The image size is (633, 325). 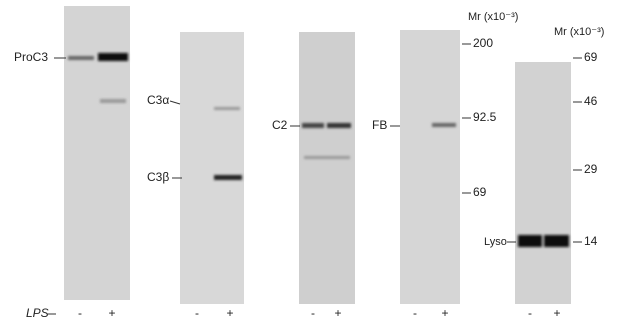 I want to click on scale: 69 46 29 14, so click(x=585, y=149).